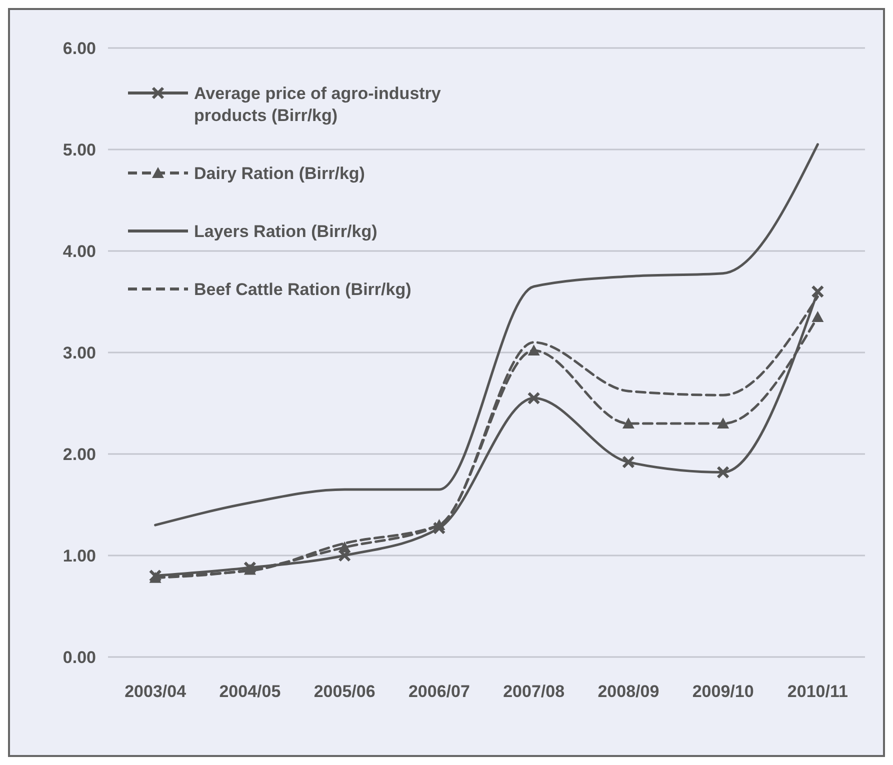  Describe the element at coordinates (79, 657) in the screenshot. I see `y-tick-label: 0.00` at that location.